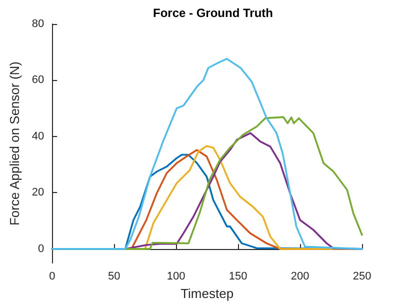 The width and height of the screenshot is (400, 305). Describe the element at coordinates (362, 276) in the screenshot. I see `x-tick-label: 250` at that location.